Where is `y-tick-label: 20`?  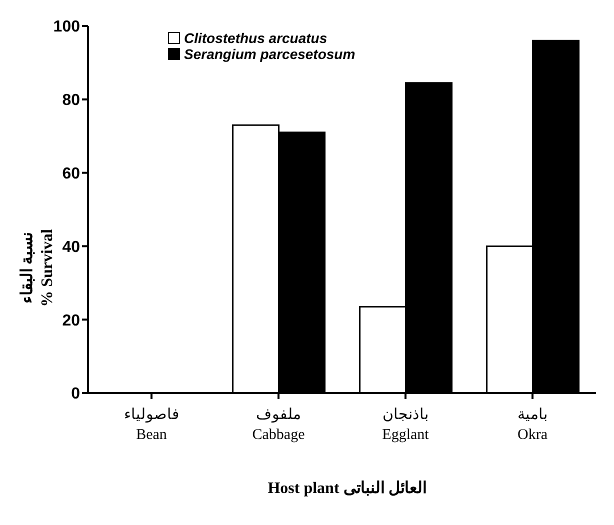
y-tick-label: 20 is located at coordinates (71, 321).